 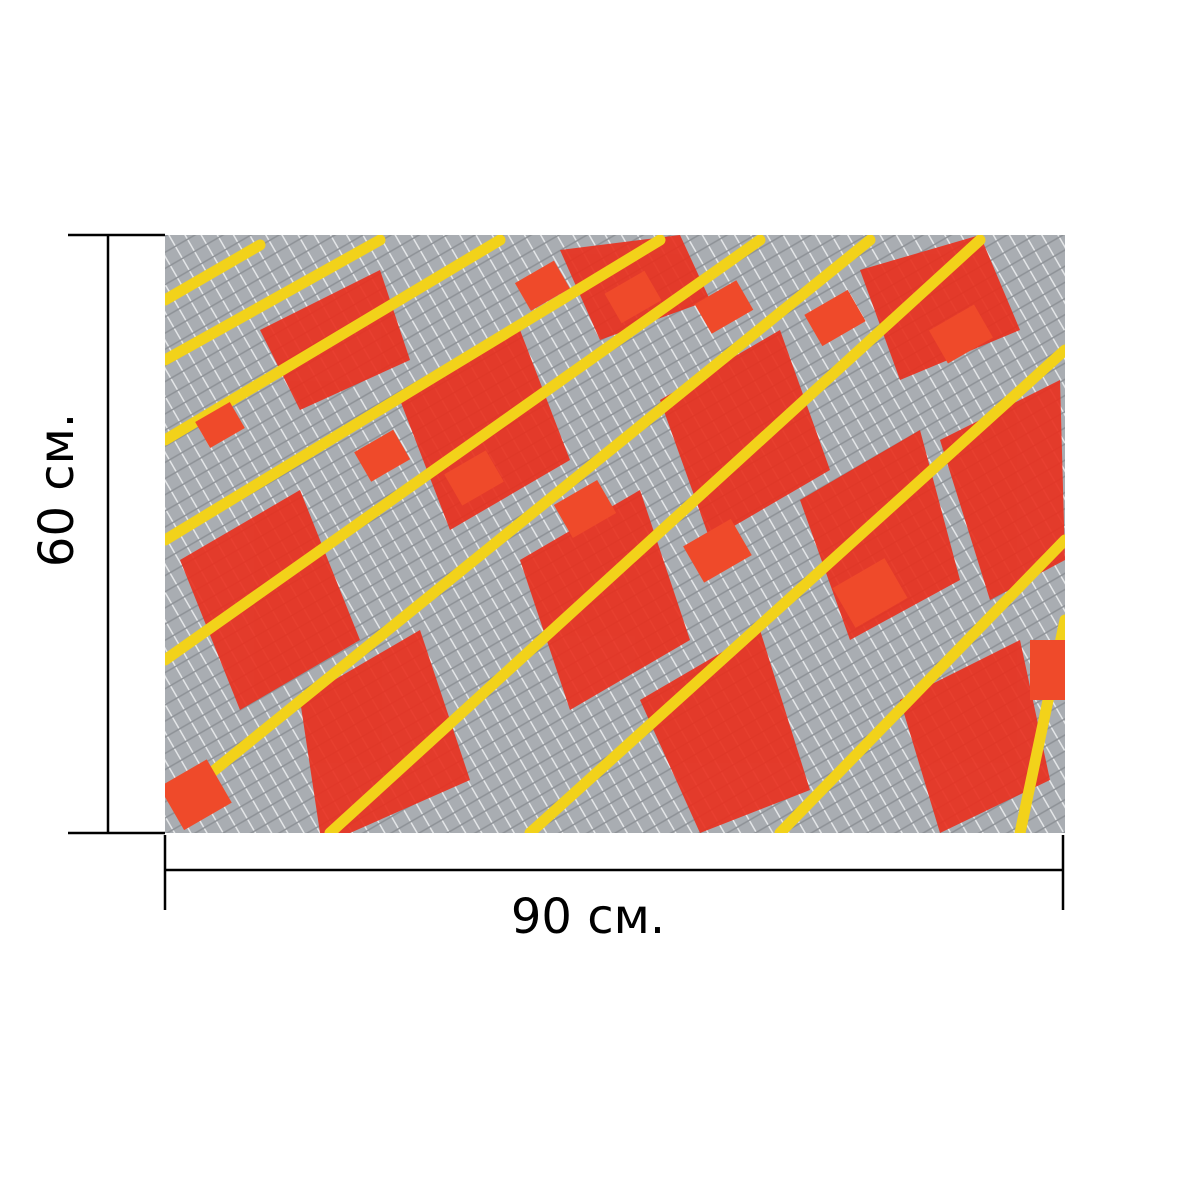 What do you see at coordinates (588, 917) in the screenshot?
I see `width-label: 90 см.` at bounding box center [588, 917].